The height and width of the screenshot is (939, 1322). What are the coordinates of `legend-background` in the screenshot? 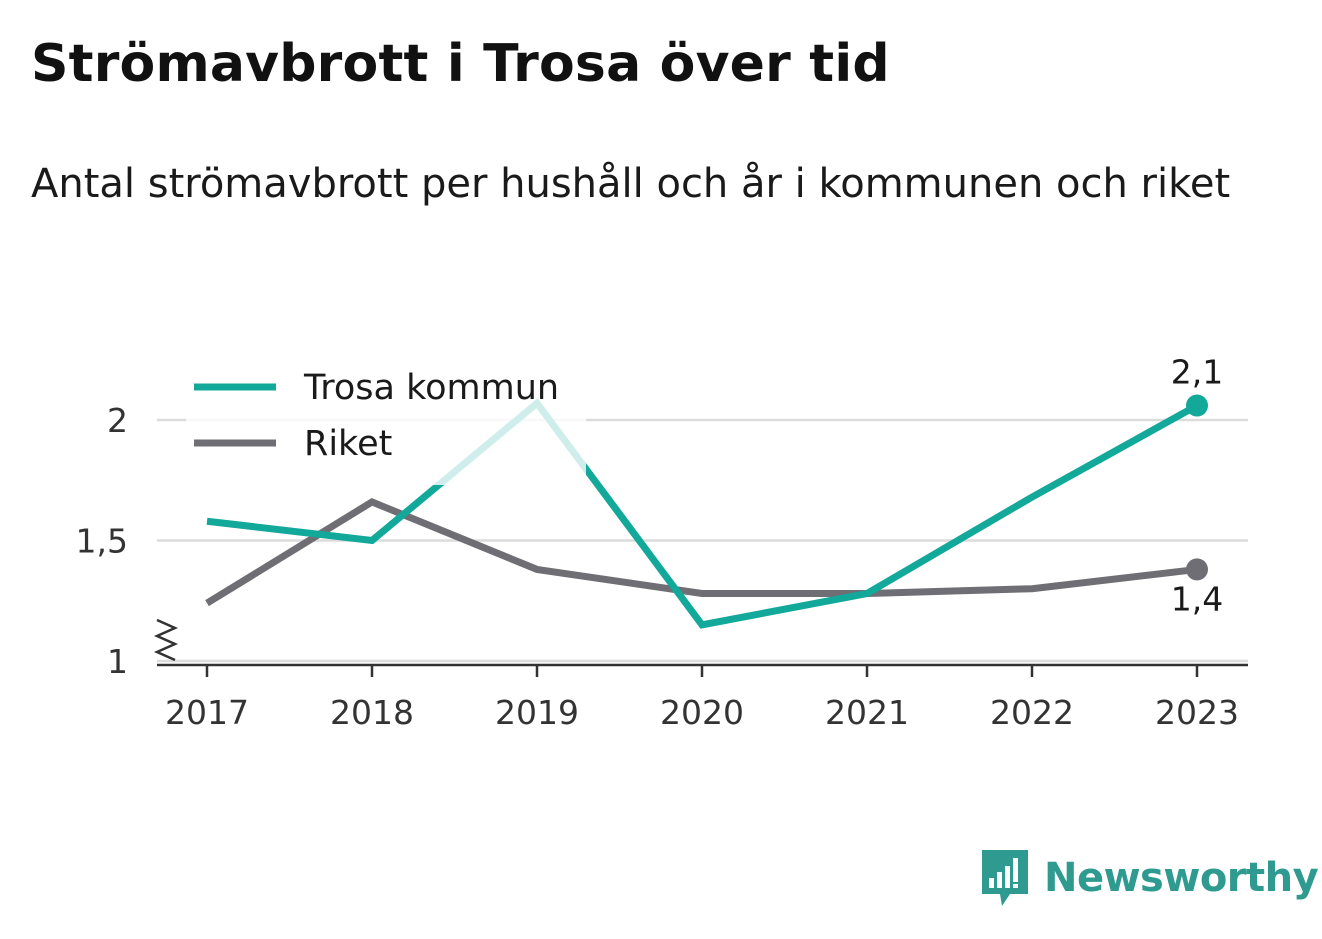 It's located at (386, 420).